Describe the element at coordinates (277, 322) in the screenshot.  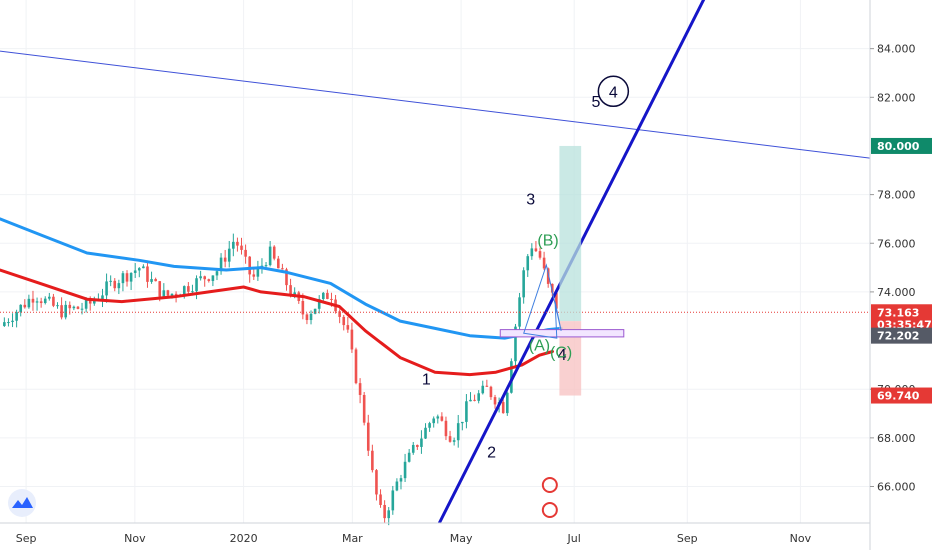
I see `ma-fast-line` at that location.